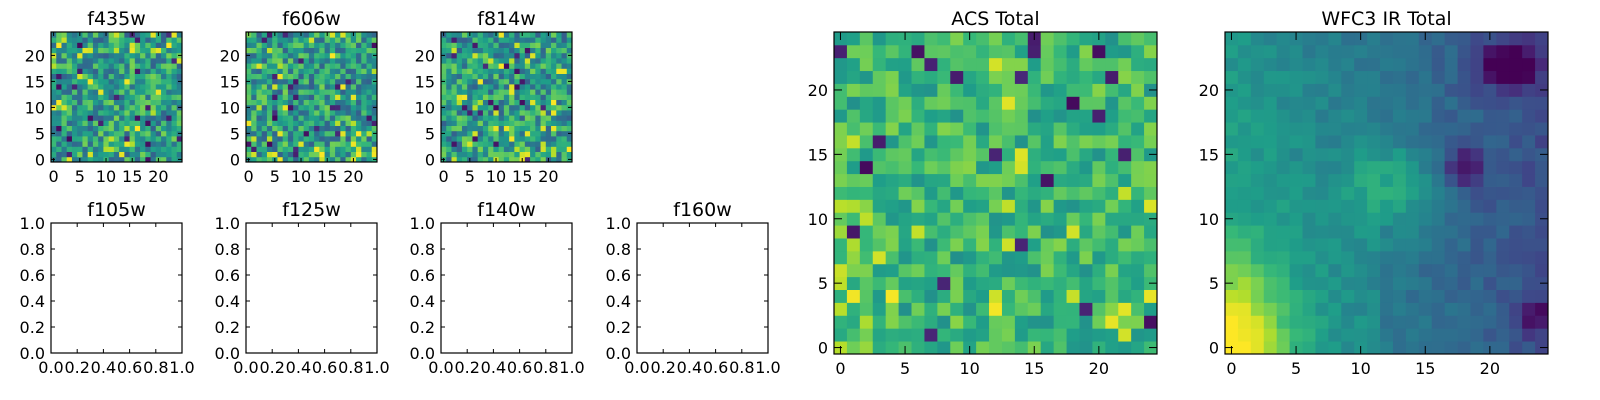 The height and width of the screenshot is (400, 1600). I want to click on y-tick-label: 0.2, so click(422, 327).